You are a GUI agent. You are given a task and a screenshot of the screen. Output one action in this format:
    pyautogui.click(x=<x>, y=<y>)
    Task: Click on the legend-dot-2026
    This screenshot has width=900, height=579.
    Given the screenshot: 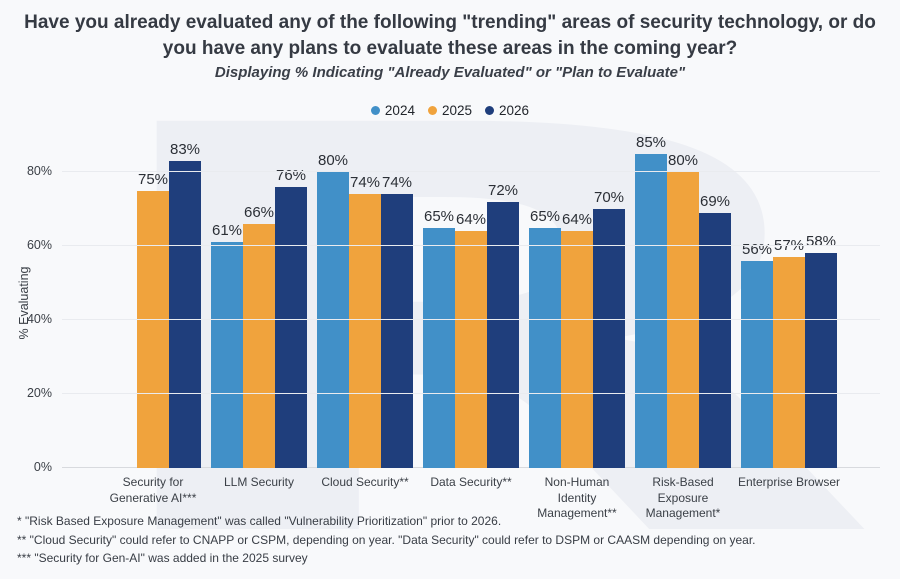 What is the action you would take?
    pyautogui.click(x=490, y=110)
    